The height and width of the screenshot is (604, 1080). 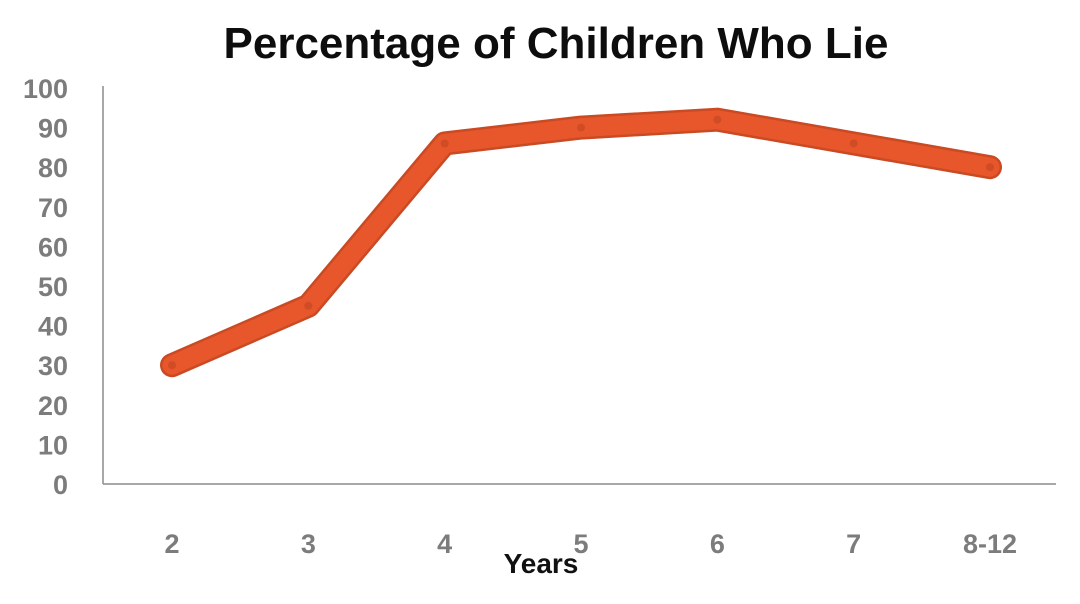 I want to click on y-tick-label: 90, so click(x=53, y=129).